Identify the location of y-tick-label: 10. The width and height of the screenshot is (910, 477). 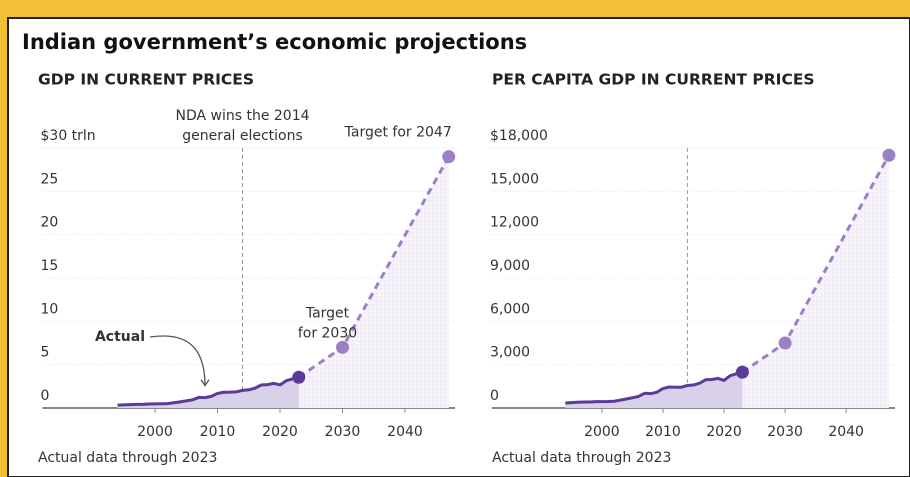
(50, 309).